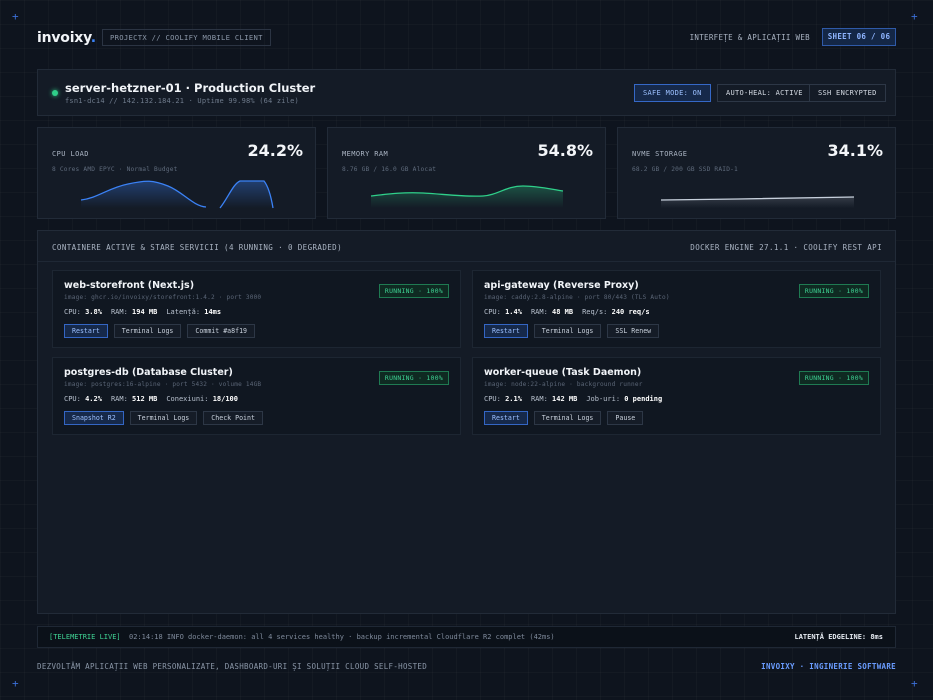  Describe the element at coordinates (129, 285) in the screenshot. I see `container-title: web-storefront (Next.js)` at that location.